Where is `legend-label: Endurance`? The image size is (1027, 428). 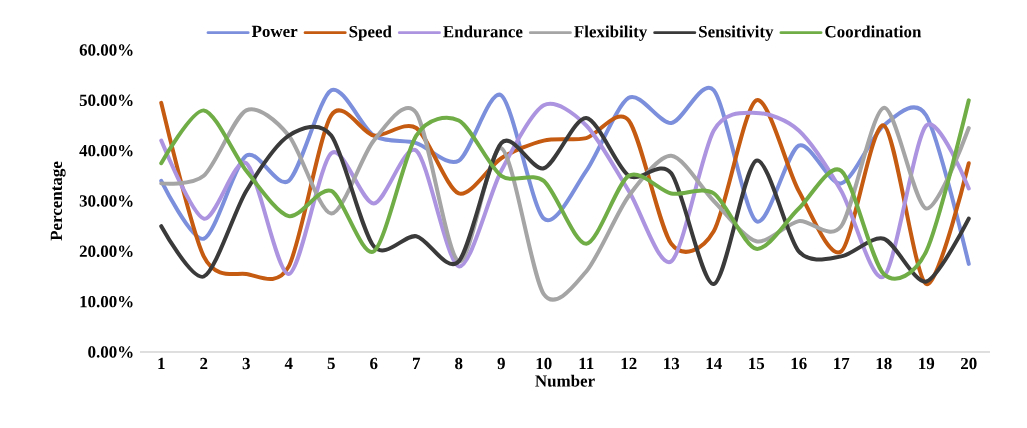 legend-label: Endurance is located at coordinates (483, 31).